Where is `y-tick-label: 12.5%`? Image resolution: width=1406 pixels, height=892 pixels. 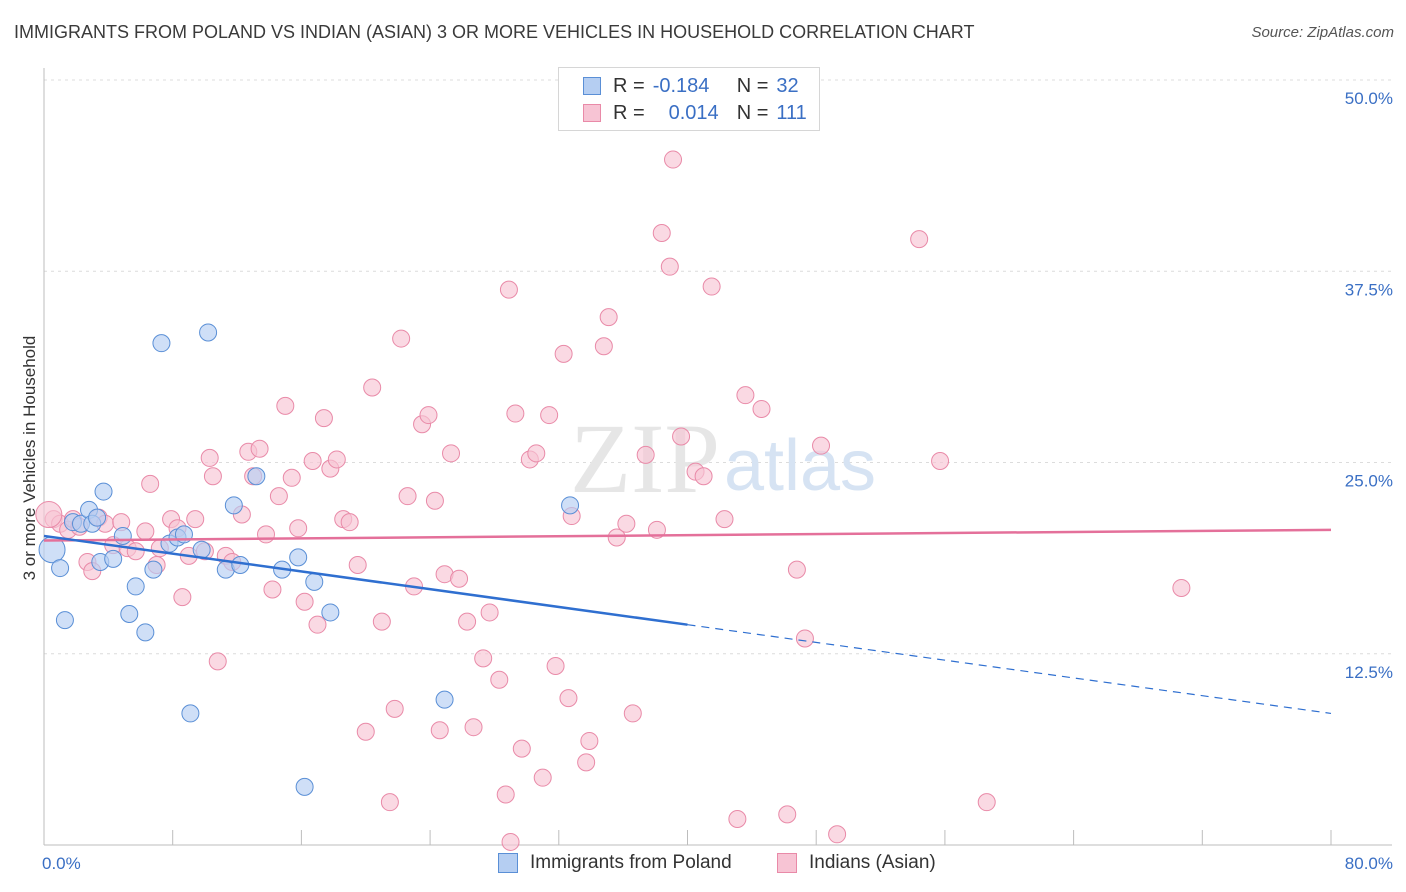 y-tick-label: 12.5% is located at coordinates (1369, 672).